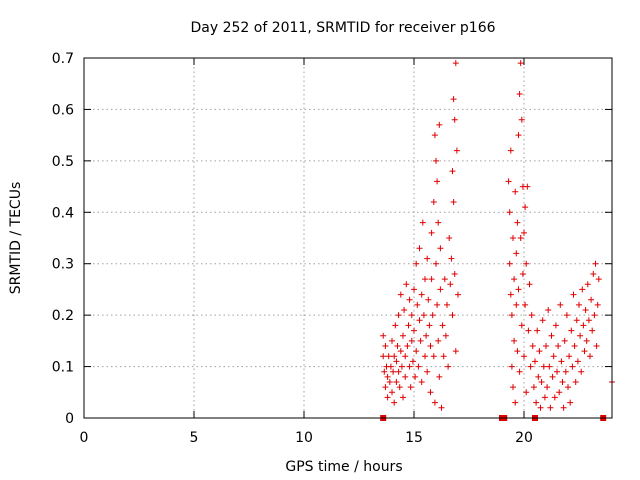 Image resolution: width=640 pixels, height=480 pixels. Describe the element at coordinates (194, 438) in the screenshot. I see `x-tick-label: 5` at that location.